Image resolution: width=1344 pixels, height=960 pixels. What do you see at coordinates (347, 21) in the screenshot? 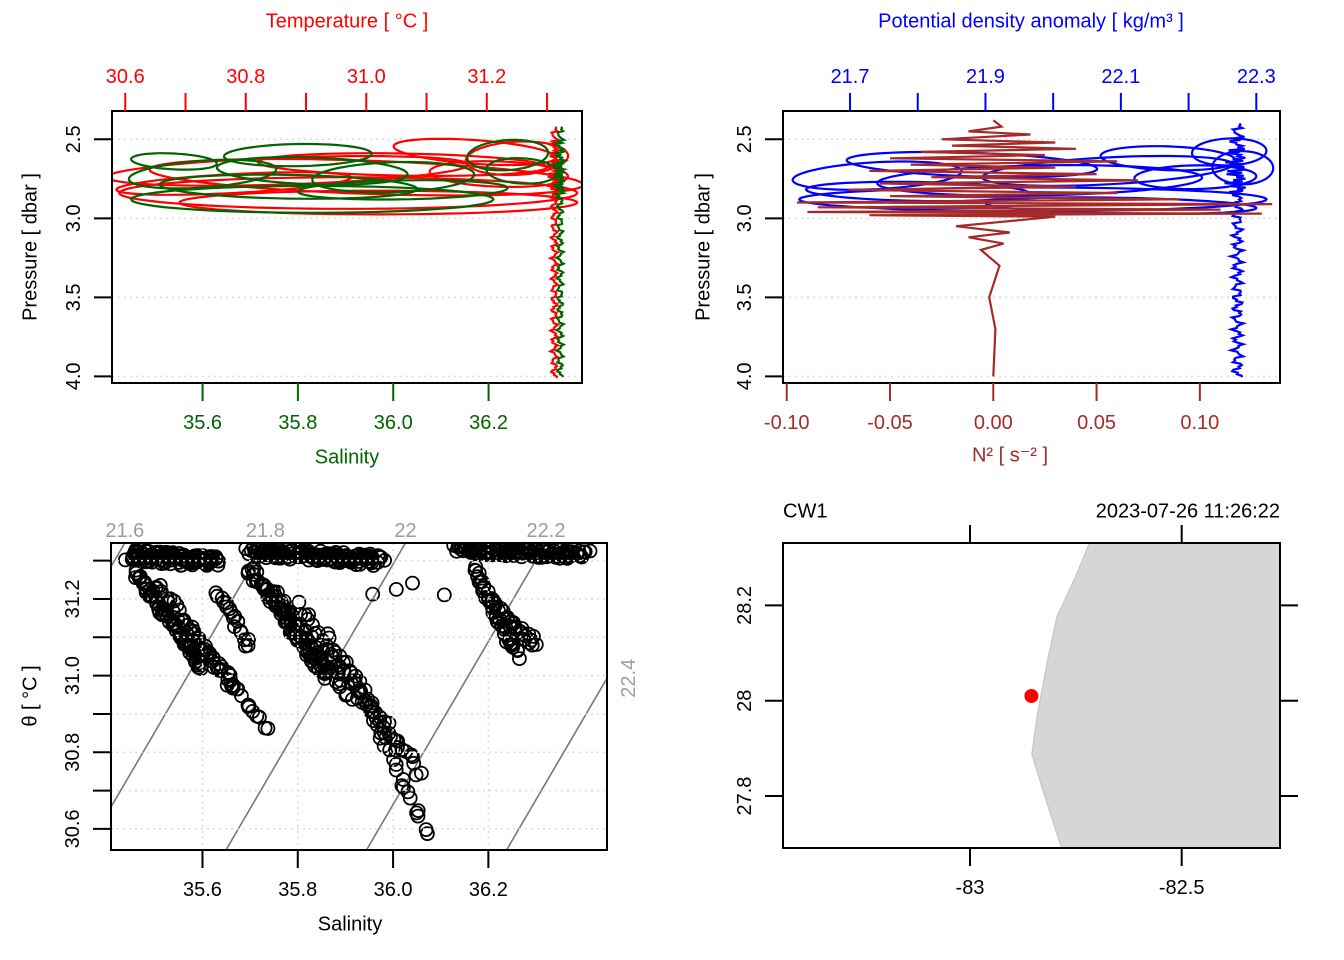
I see `temperature-axis-title: Temperature [ °C ]` at bounding box center [347, 21].